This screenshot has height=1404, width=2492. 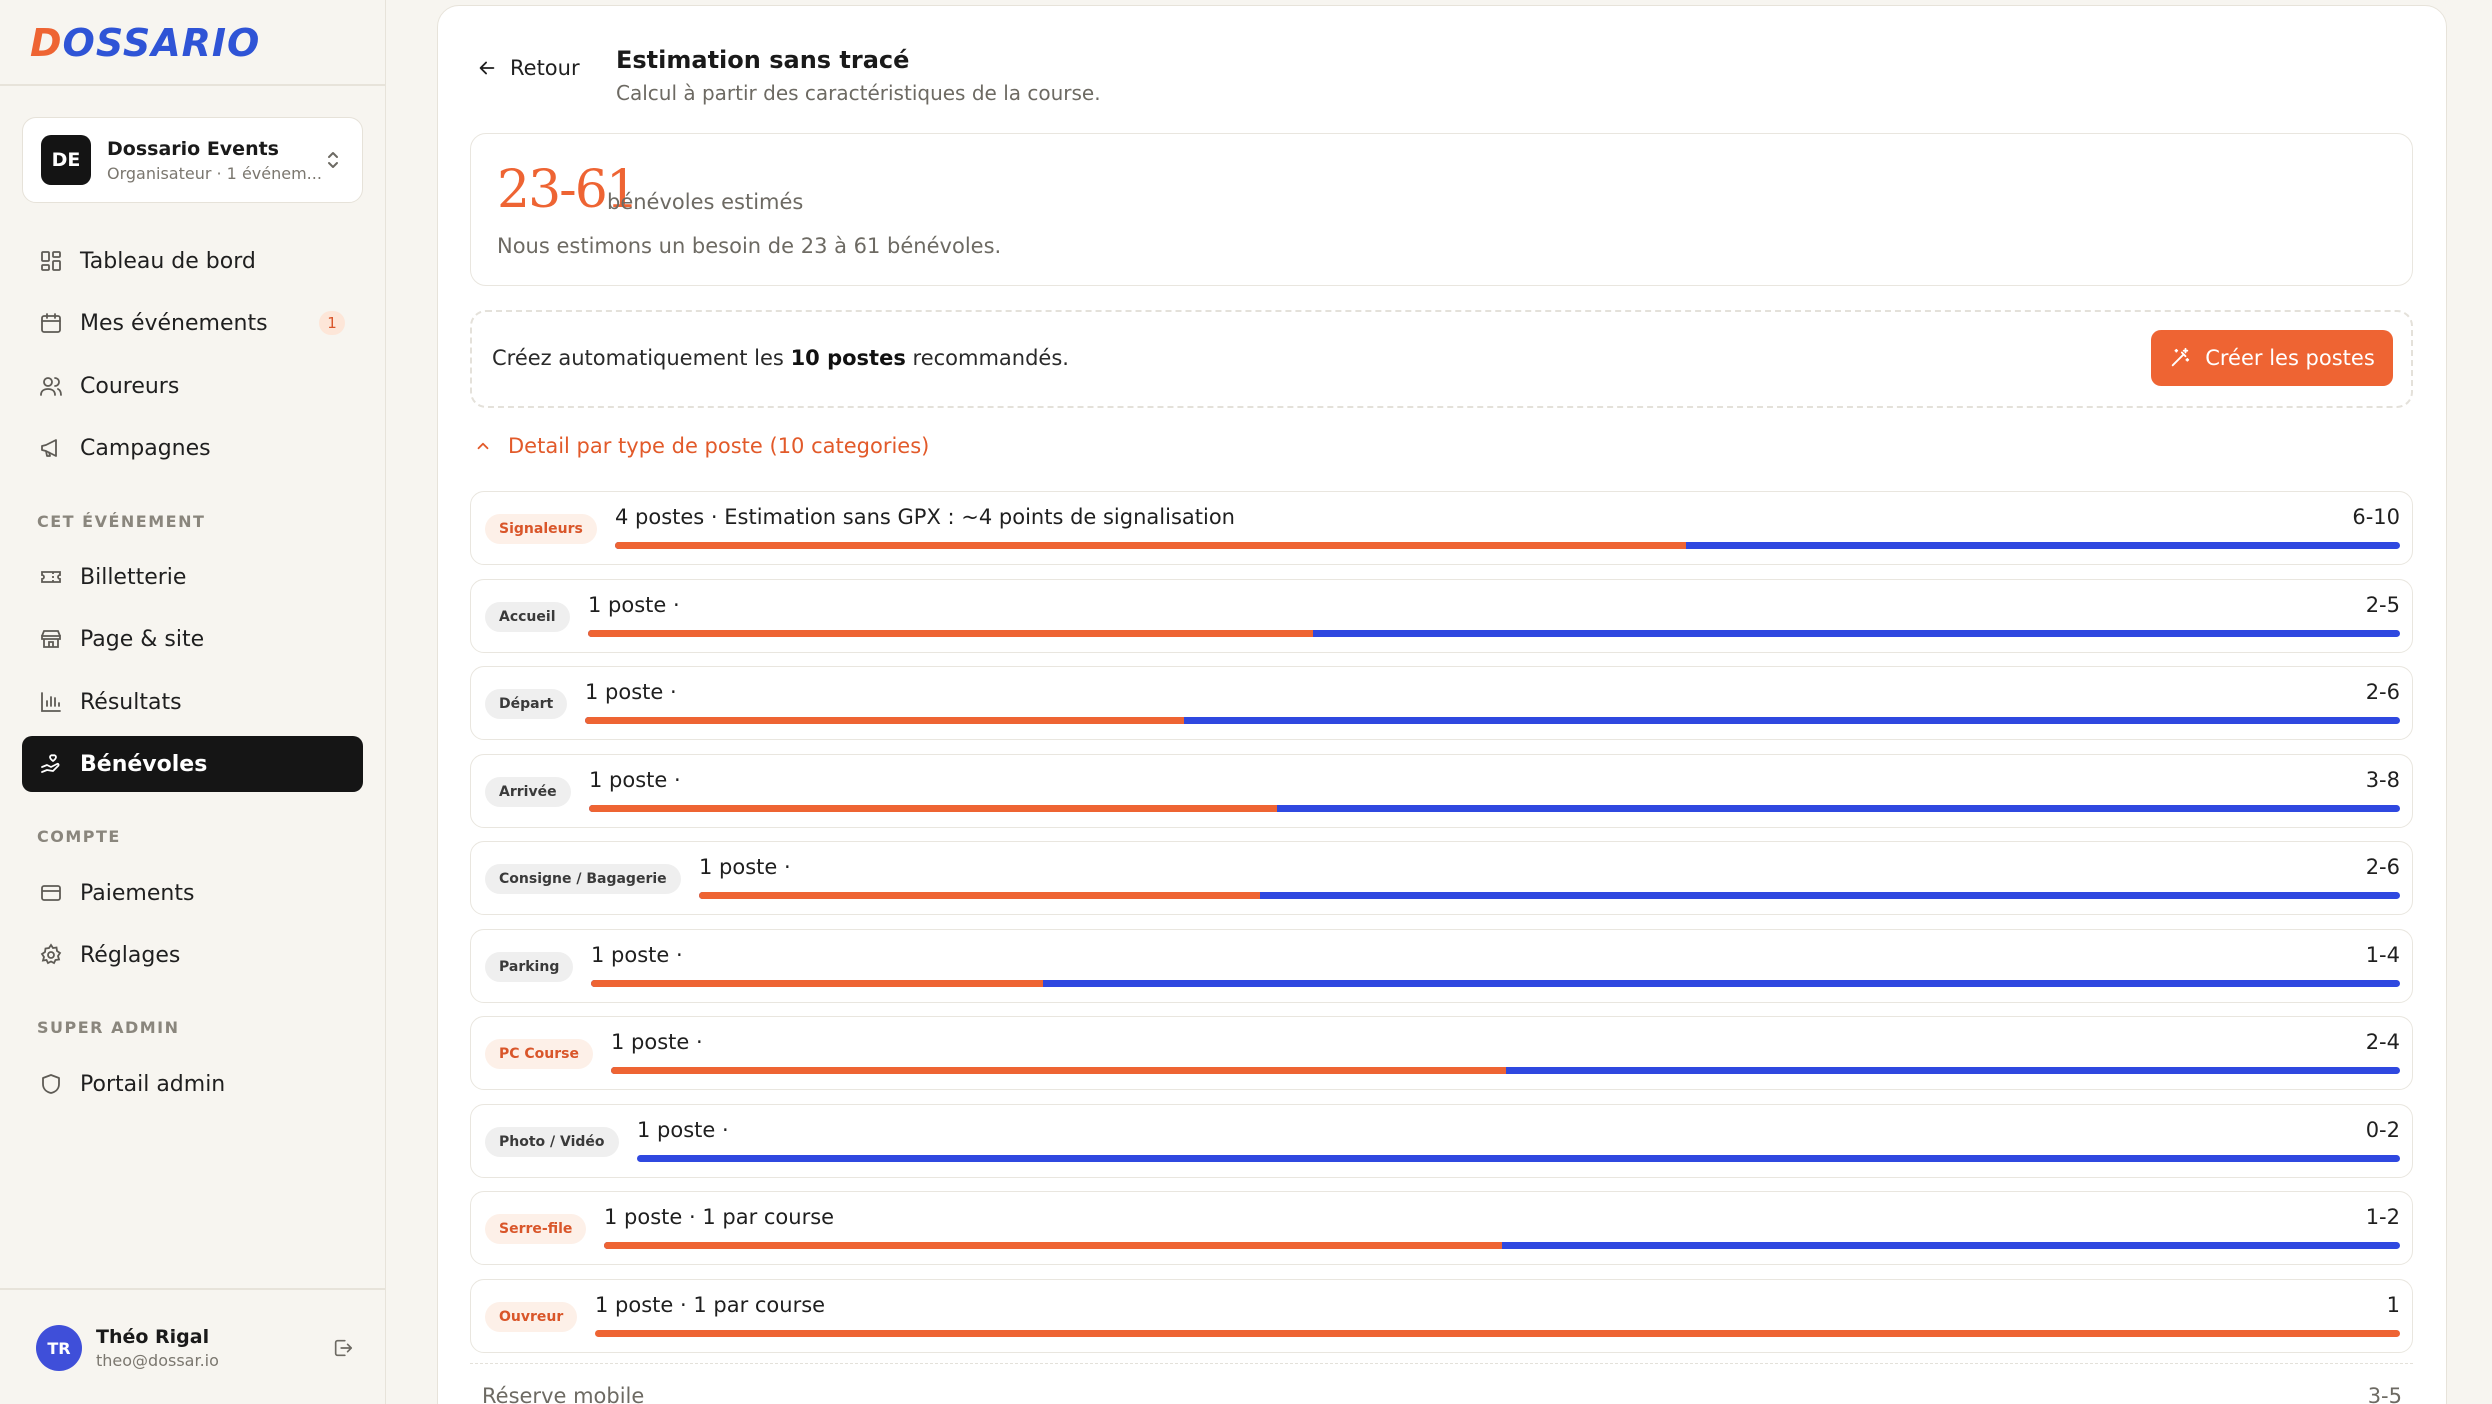 What do you see at coordinates (583, 879) in the screenshot?
I see `post-type-tag: Consigne / Bagagerie` at bounding box center [583, 879].